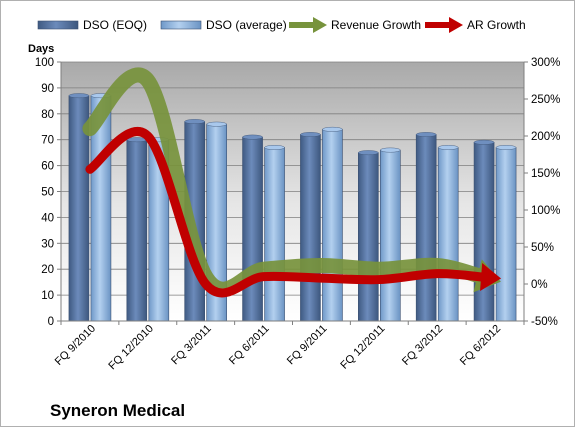  Describe the element at coordinates (58, 25) in the screenshot. I see `legend-swatch-dso-eoq` at that location.